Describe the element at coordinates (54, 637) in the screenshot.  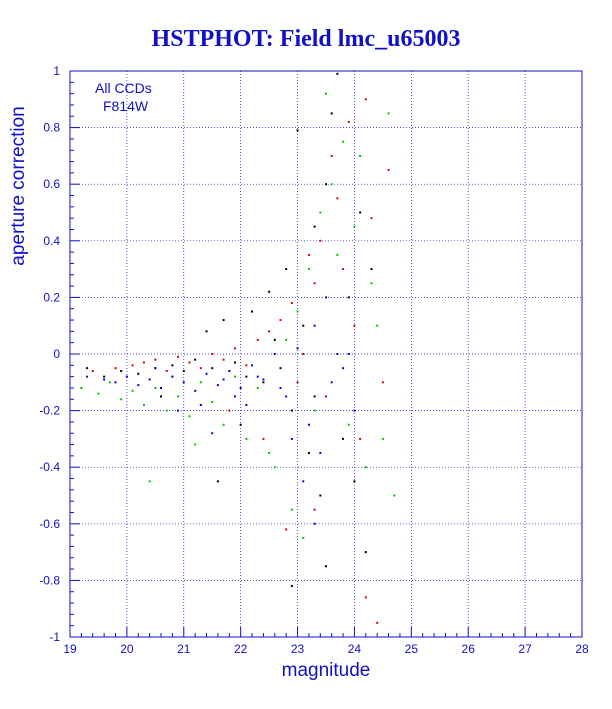
I see `y-tick-label: -1` at that location.